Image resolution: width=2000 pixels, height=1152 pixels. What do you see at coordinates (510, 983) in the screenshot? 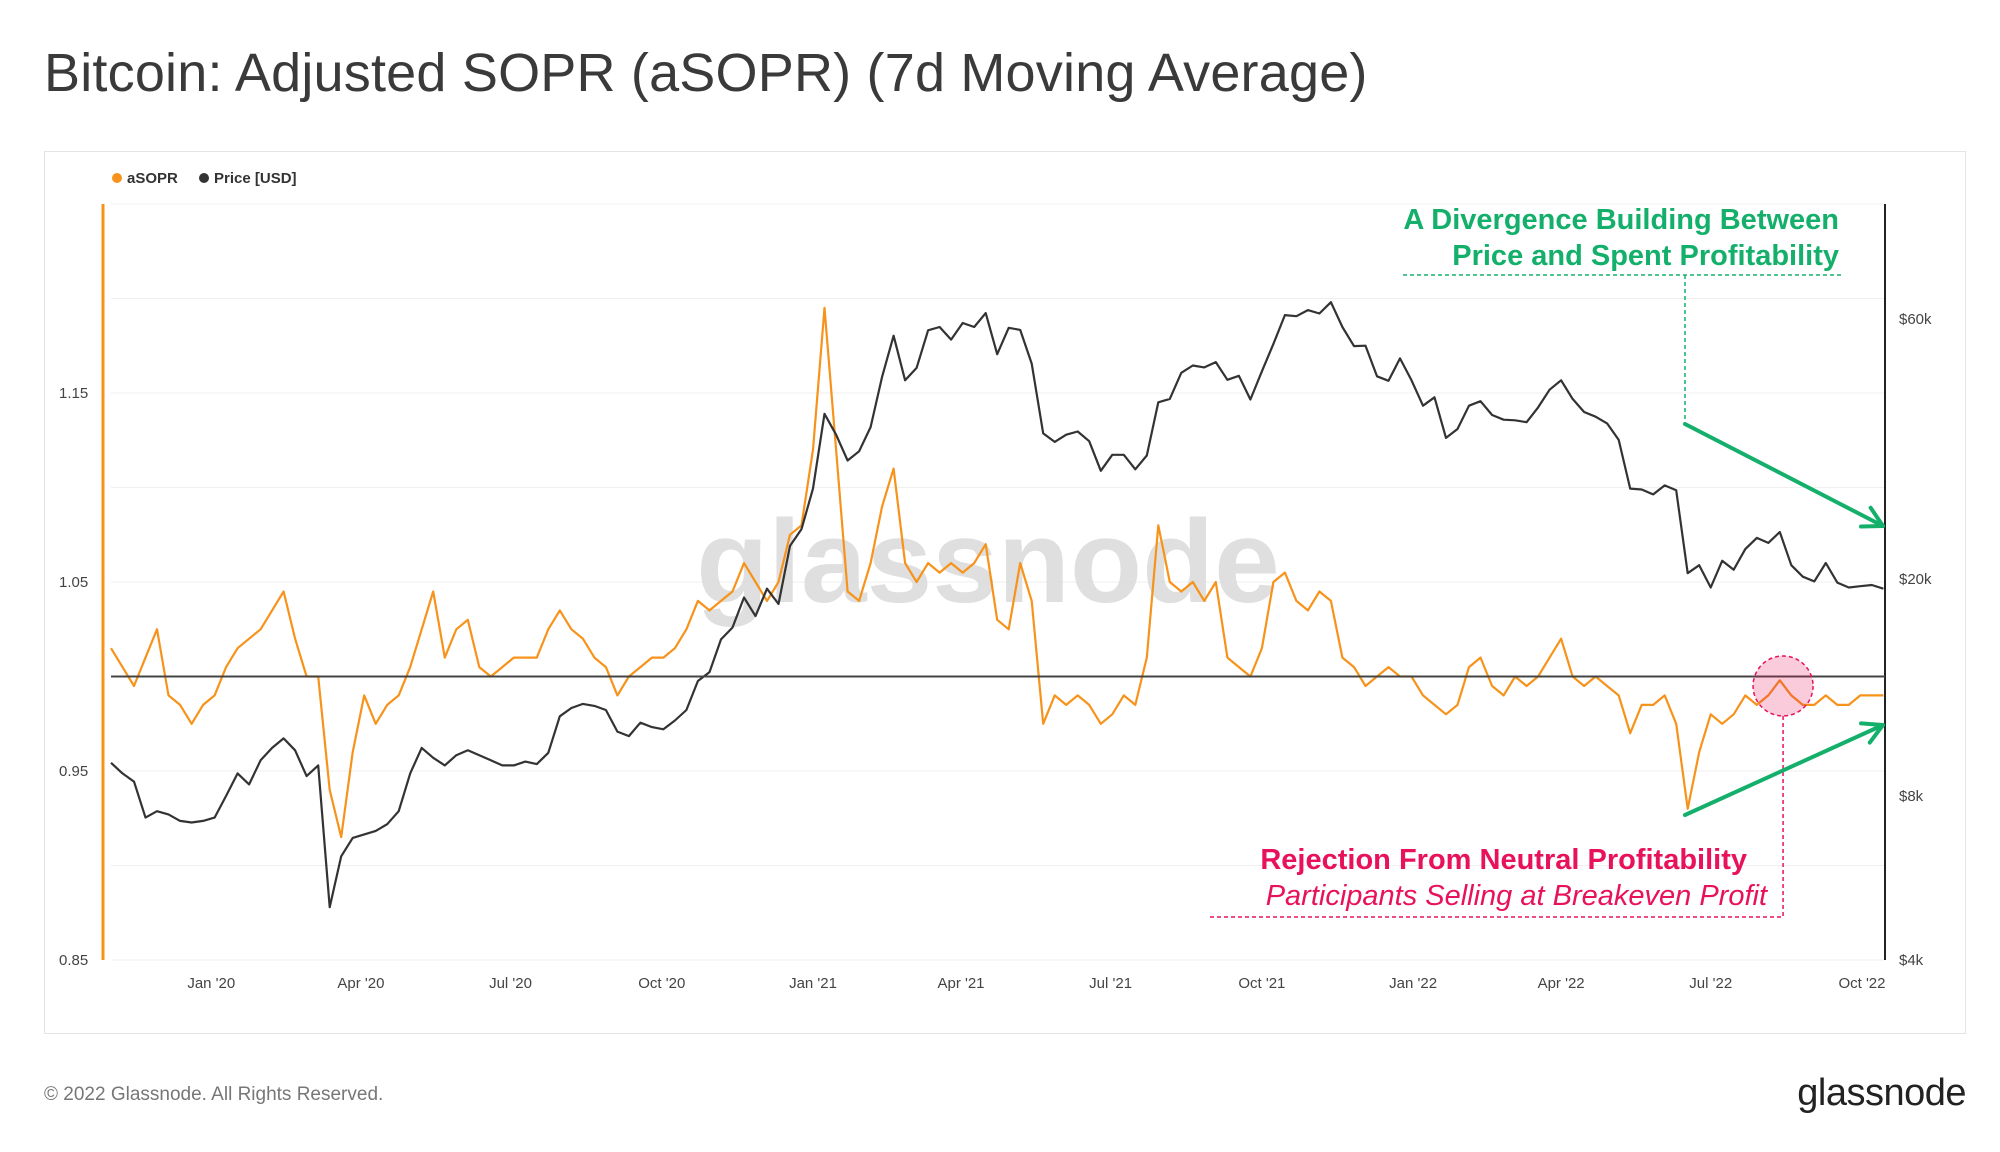
I see `x-tick-label: Jul '20` at bounding box center [510, 983].